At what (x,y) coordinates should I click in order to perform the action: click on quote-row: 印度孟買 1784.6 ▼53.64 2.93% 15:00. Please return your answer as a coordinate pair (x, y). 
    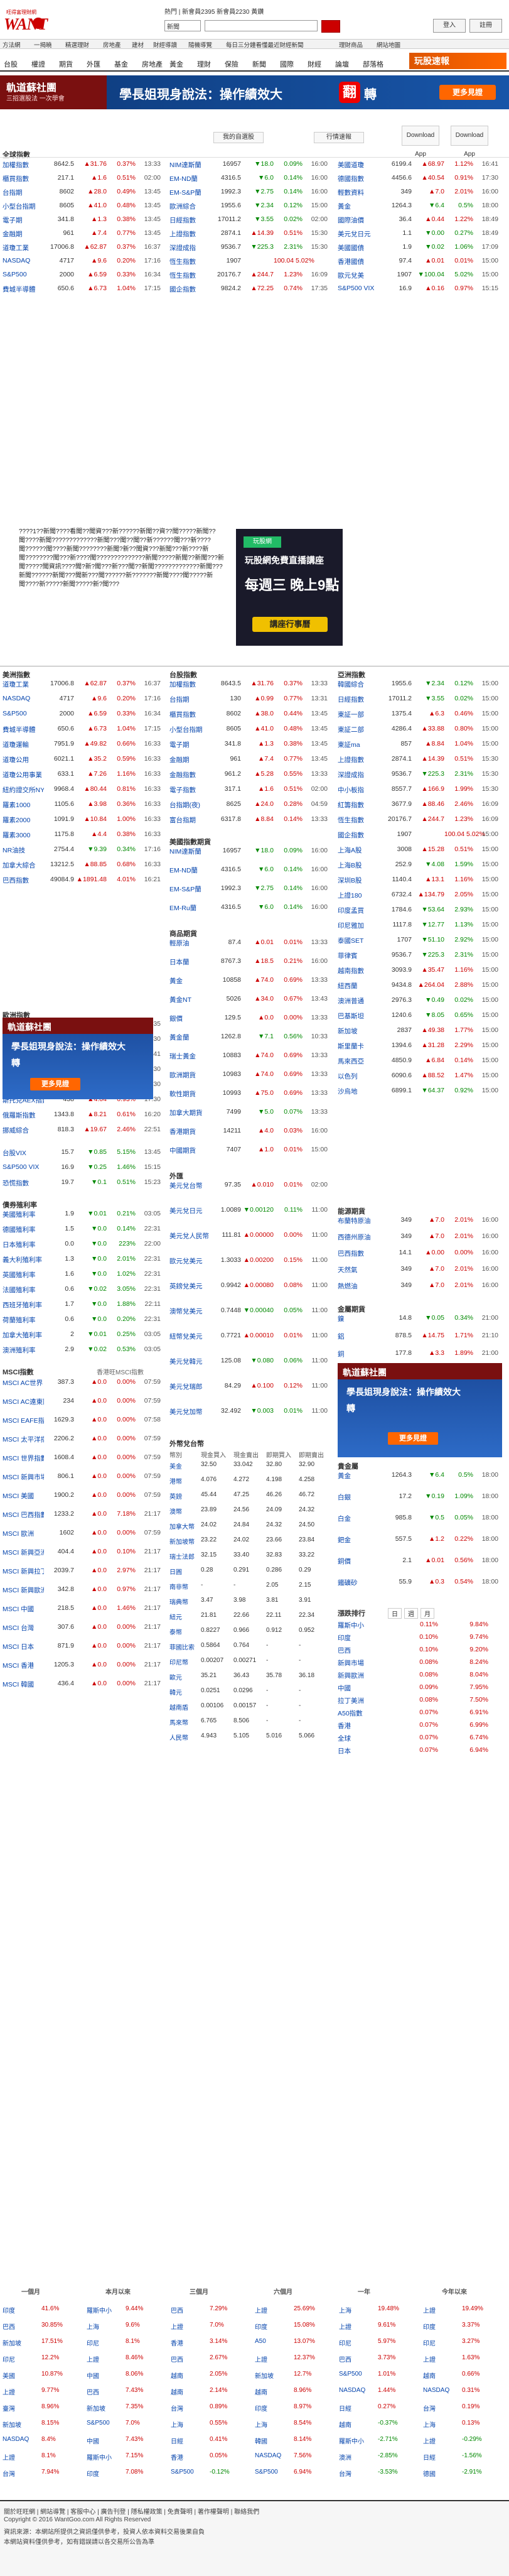
    Looking at the image, I should click on (421, 911).